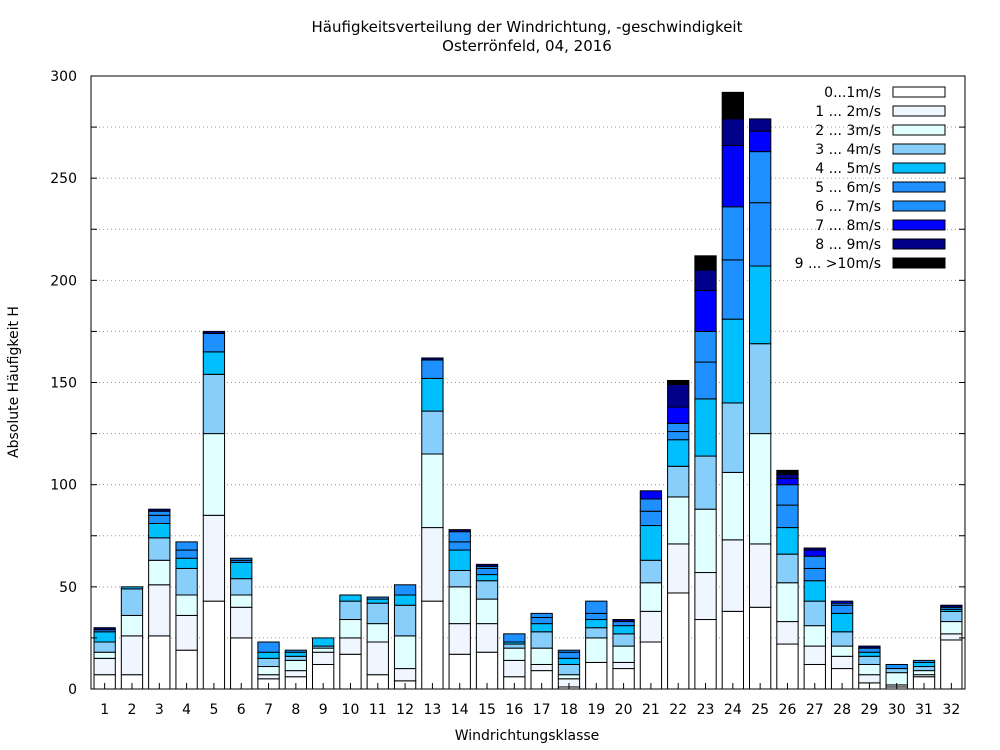 Image resolution: width=1000 pixels, height=750 pixels. Describe the element at coordinates (14, 382) in the screenshot. I see `y-axis-label: Absolute Häufigkeit H` at that location.